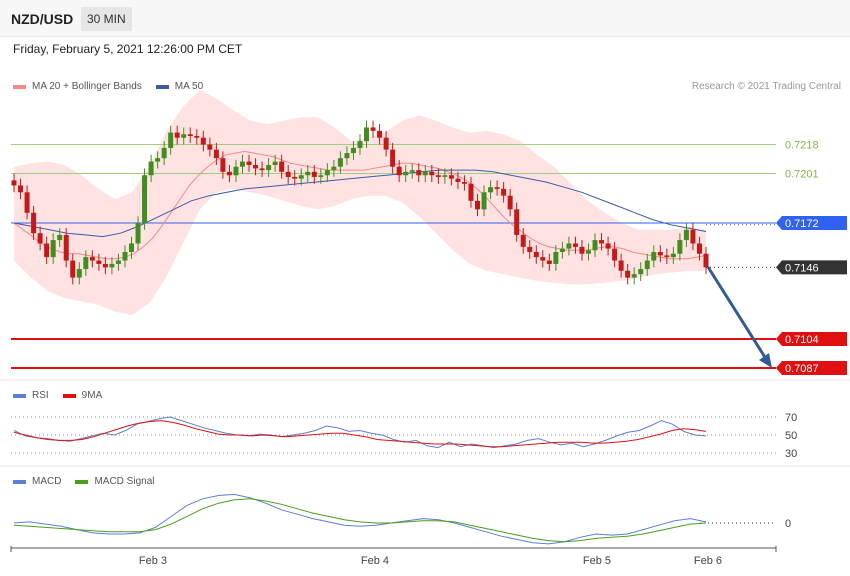 The width and height of the screenshot is (850, 576). Describe the element at coordinates (360, 520) in the screenshot. I see `macd-signal-line` at that location.